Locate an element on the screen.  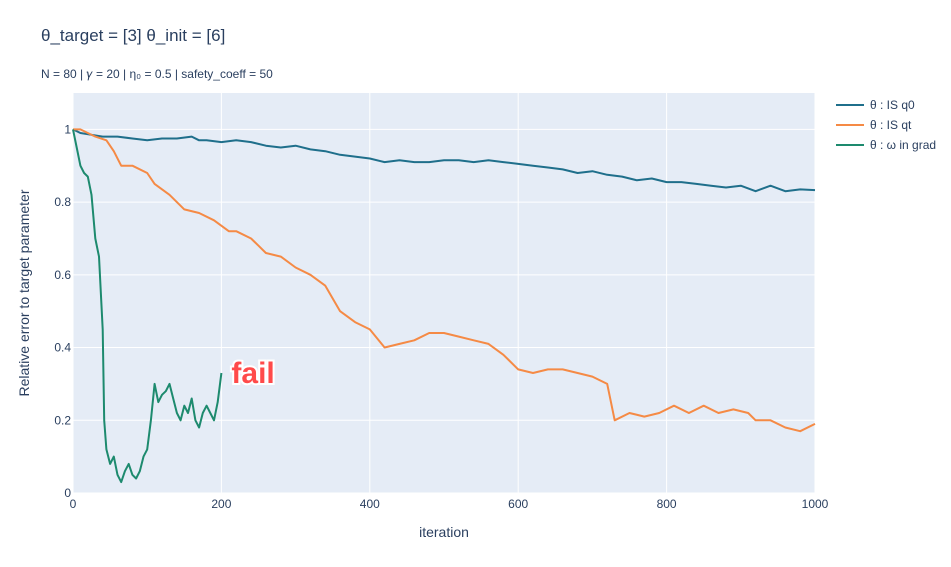
x-tick-label: 600 is located at coordinates (518, 504).